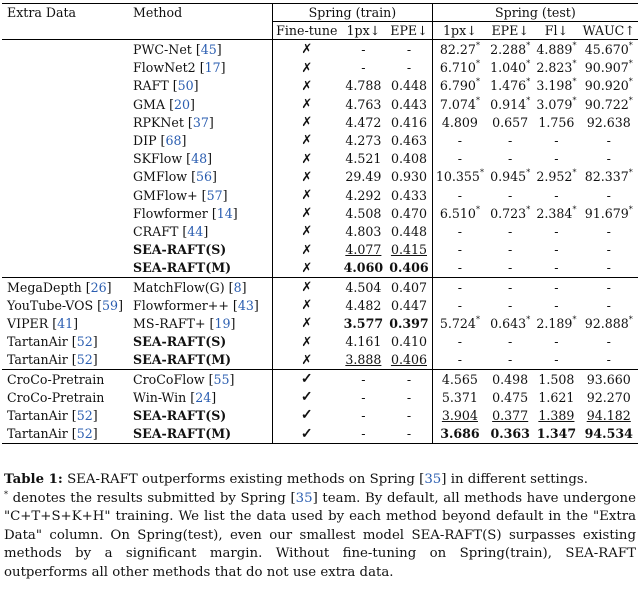 The image size is (640, 591). I want to click on citation-link: 57, so click(214, 195).